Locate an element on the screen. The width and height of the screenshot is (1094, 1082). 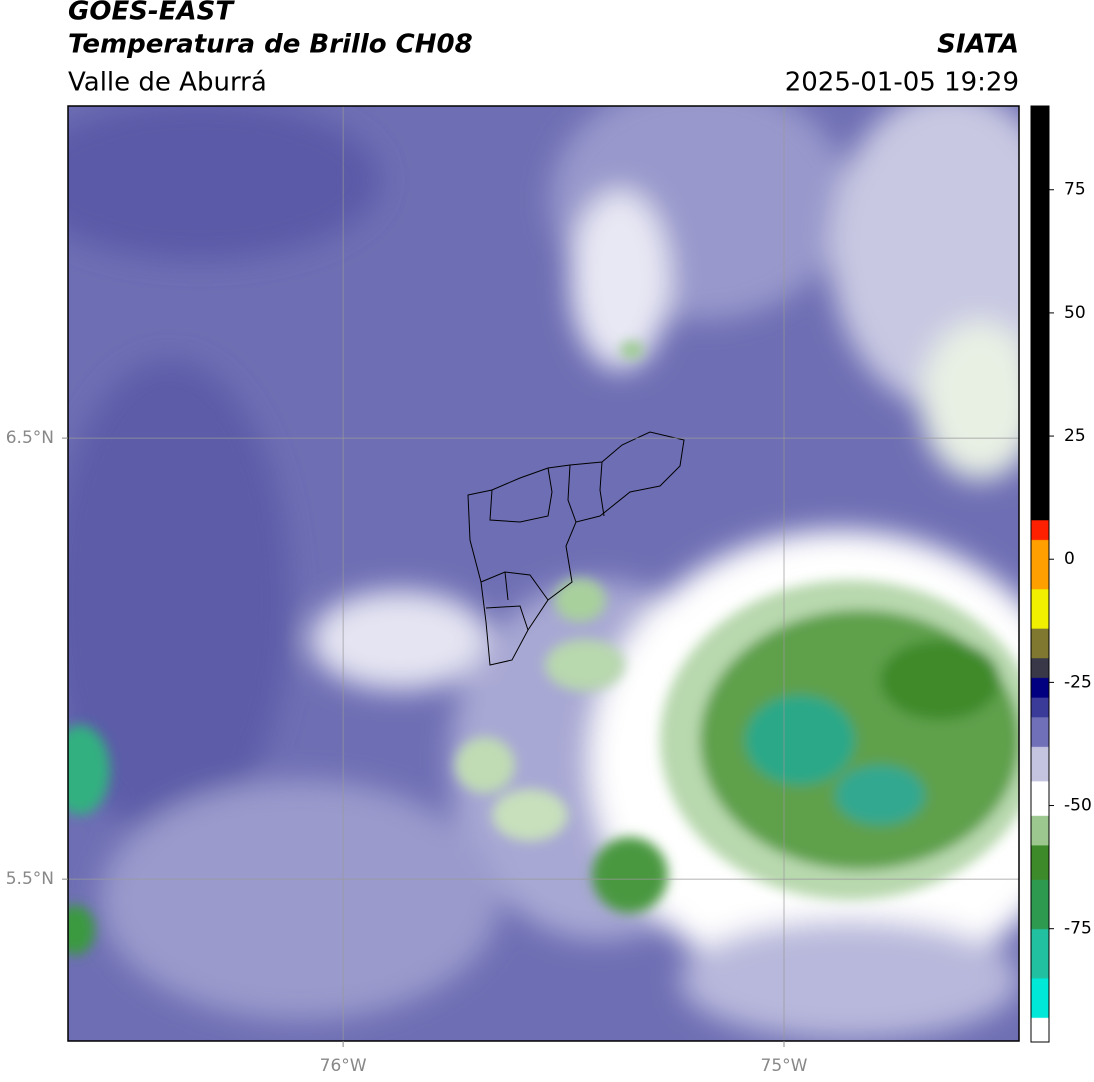
colorbar-tick-label: 25 is located at coordinates (1075, 436).